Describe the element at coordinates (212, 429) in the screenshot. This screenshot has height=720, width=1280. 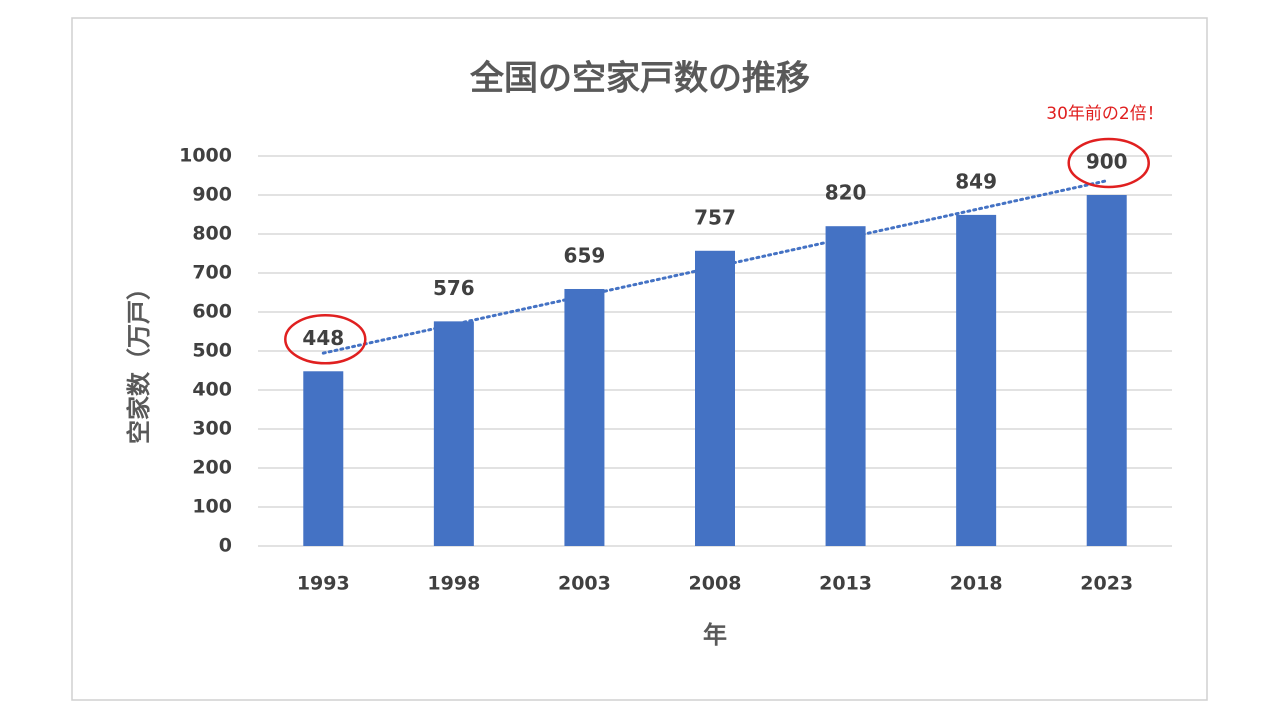
I see `y-tick-label: 300` at that location.